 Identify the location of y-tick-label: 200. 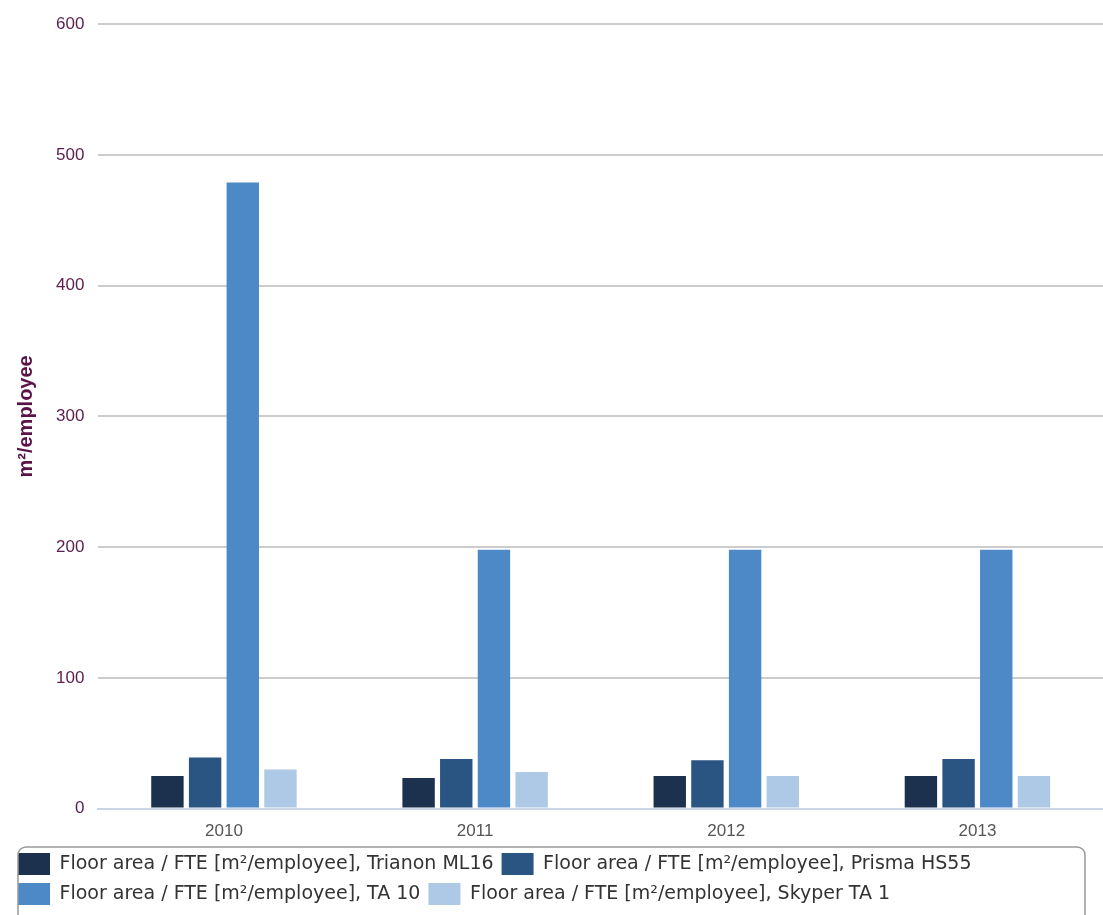
(70, 546).